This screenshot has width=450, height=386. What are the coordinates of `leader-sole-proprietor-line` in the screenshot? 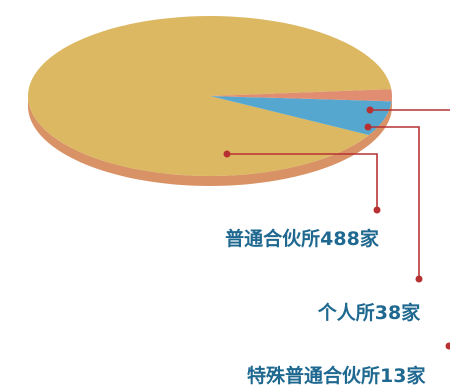 It's located at (394, 202).